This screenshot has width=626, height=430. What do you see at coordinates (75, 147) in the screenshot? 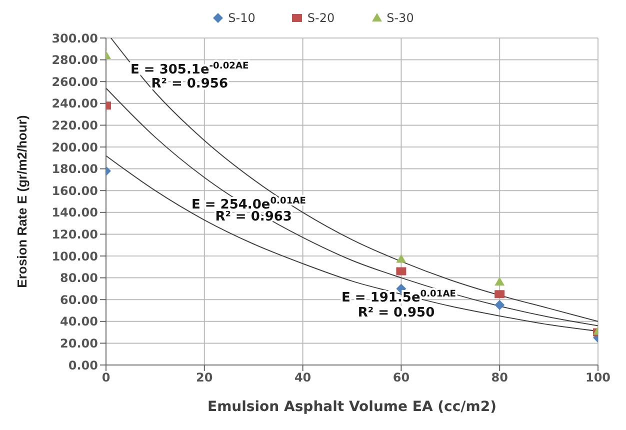
I see `y-tick-label: 200.00` at bounding box center [75, 147].